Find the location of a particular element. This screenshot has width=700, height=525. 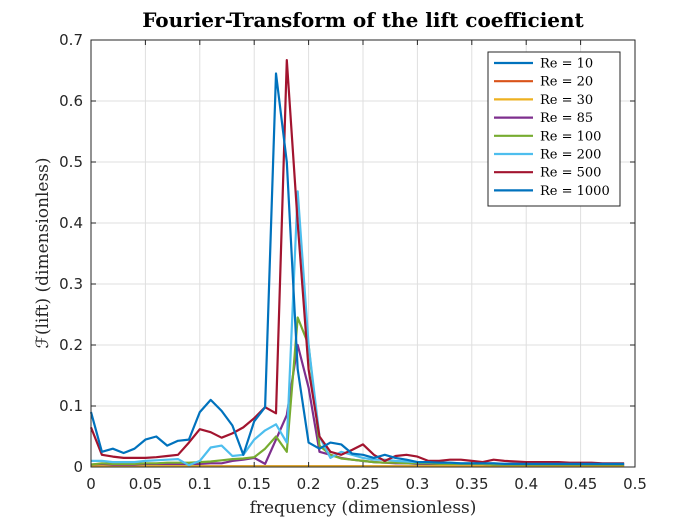

legend-label: Re = 1000 is located at coordinates (575, 191).